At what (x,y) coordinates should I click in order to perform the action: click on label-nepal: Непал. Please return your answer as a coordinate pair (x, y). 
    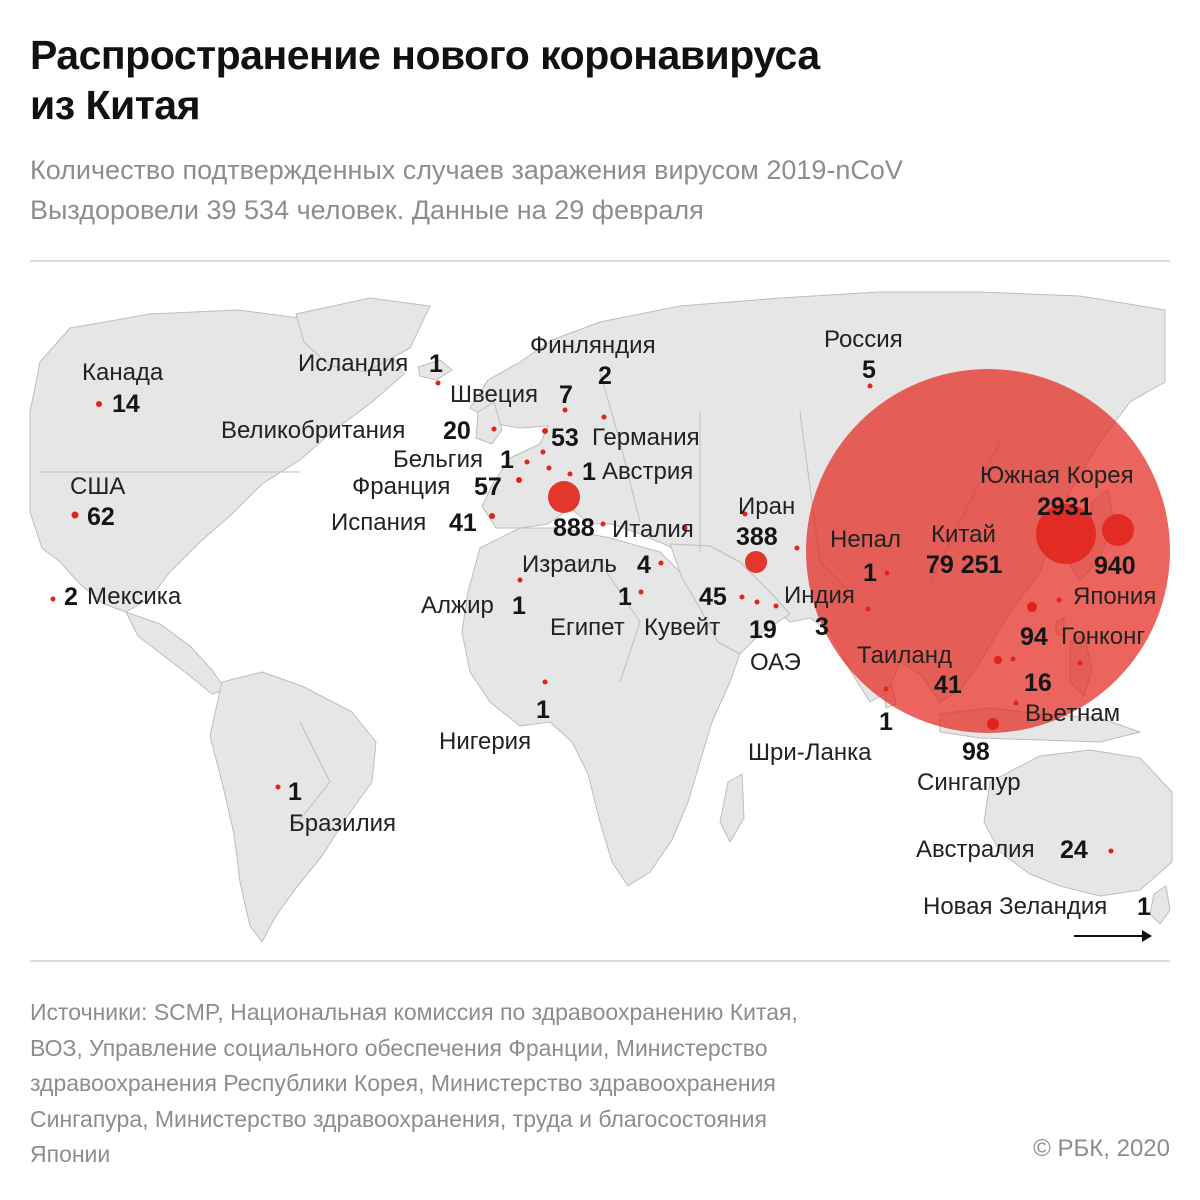
    Looking at the image, I should click on (866, 539).